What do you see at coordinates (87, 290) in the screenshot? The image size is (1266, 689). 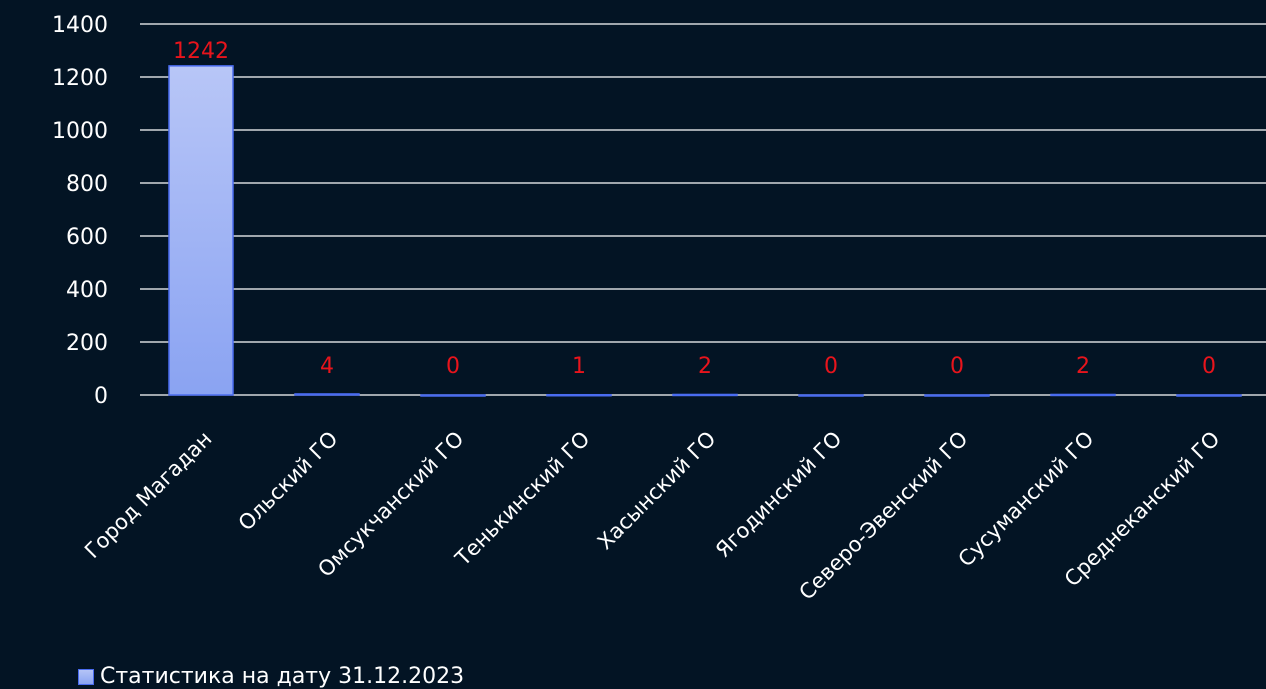 I see `y-tick-label: 400` at bounding box center [87, 290].